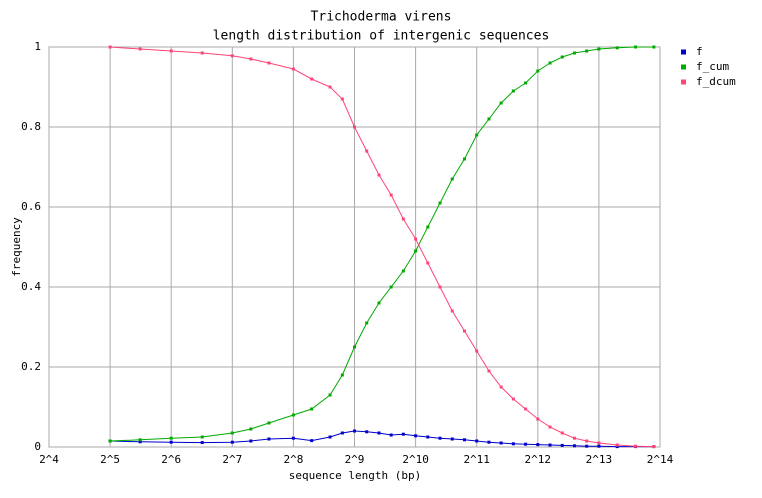  Describe the element at coordinates (381, 17) in the screenshot. I see `chart-title: Trichoderma virens` at that location.